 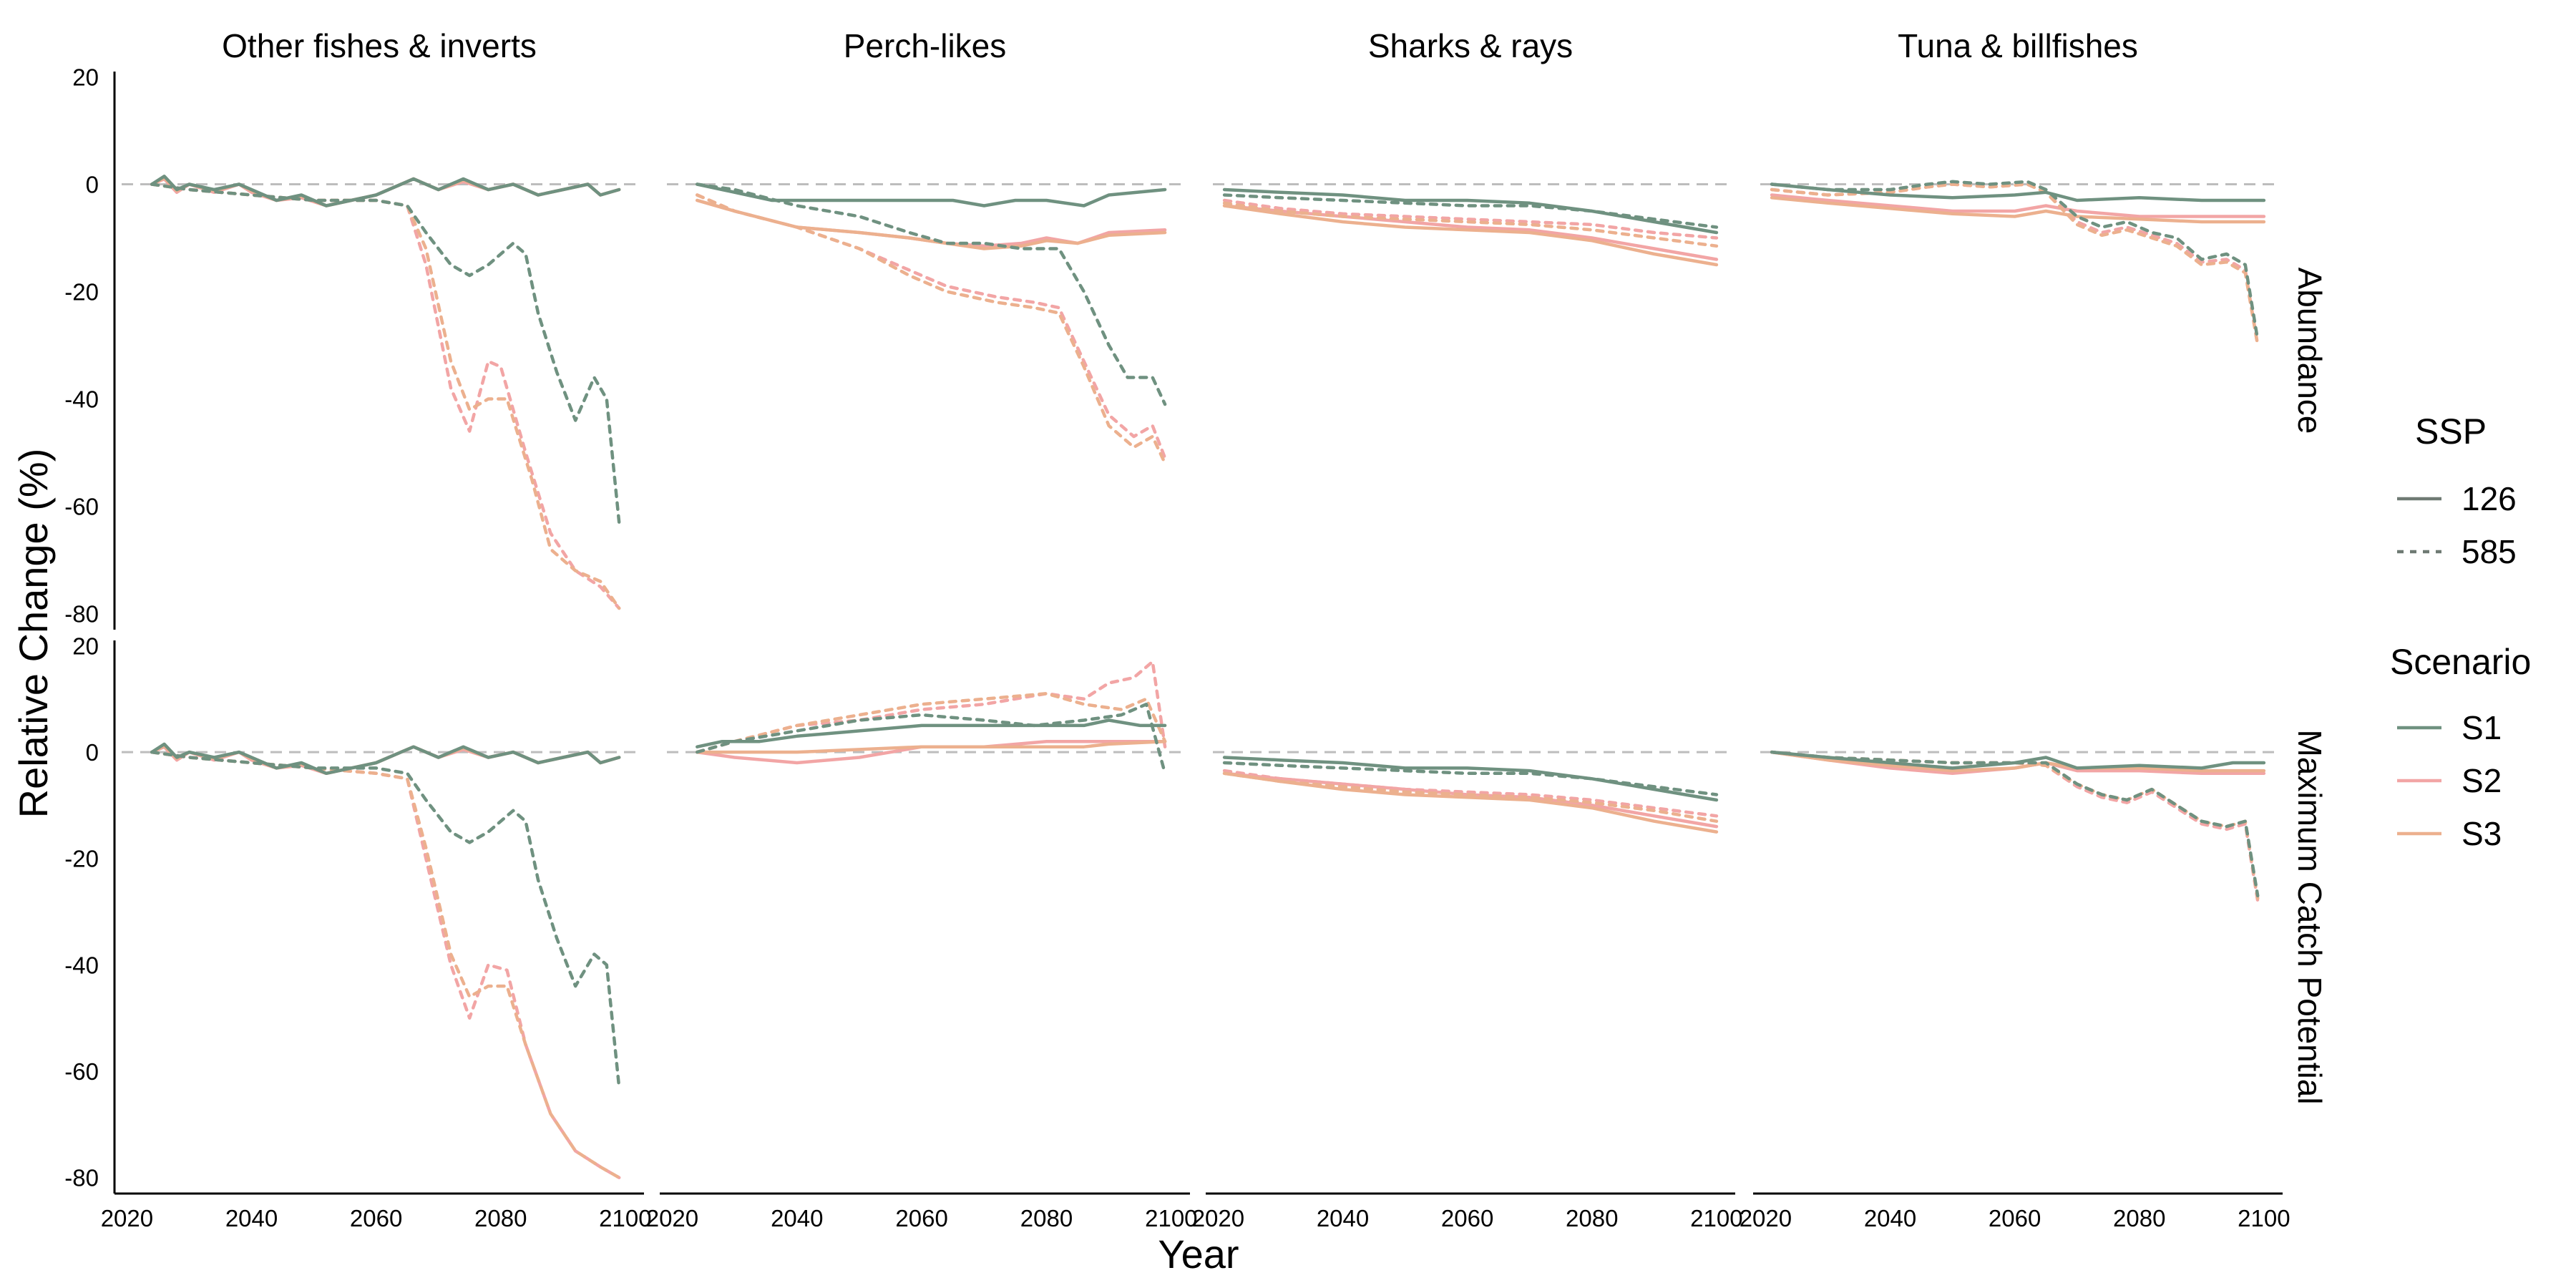 I want to click on legend-ssp-label: 585, so click(x=2489, y=551).